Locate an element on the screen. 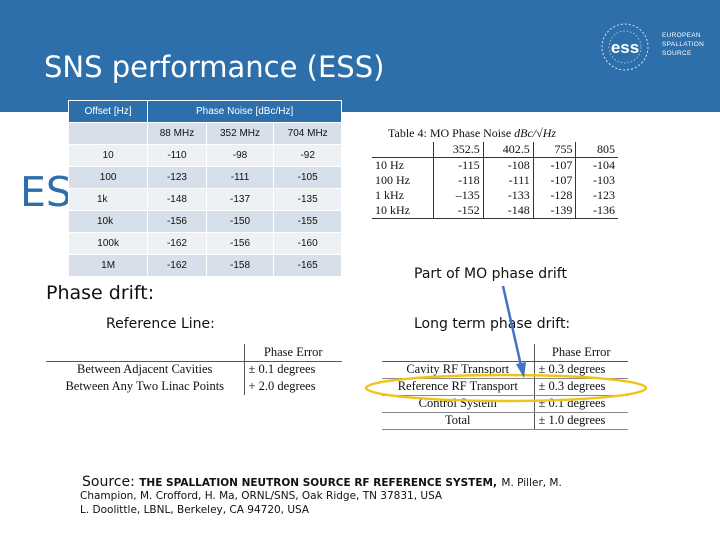  table-row: Reference RF Transport ± 0.3 degrees is located at coordinates (505, 387).